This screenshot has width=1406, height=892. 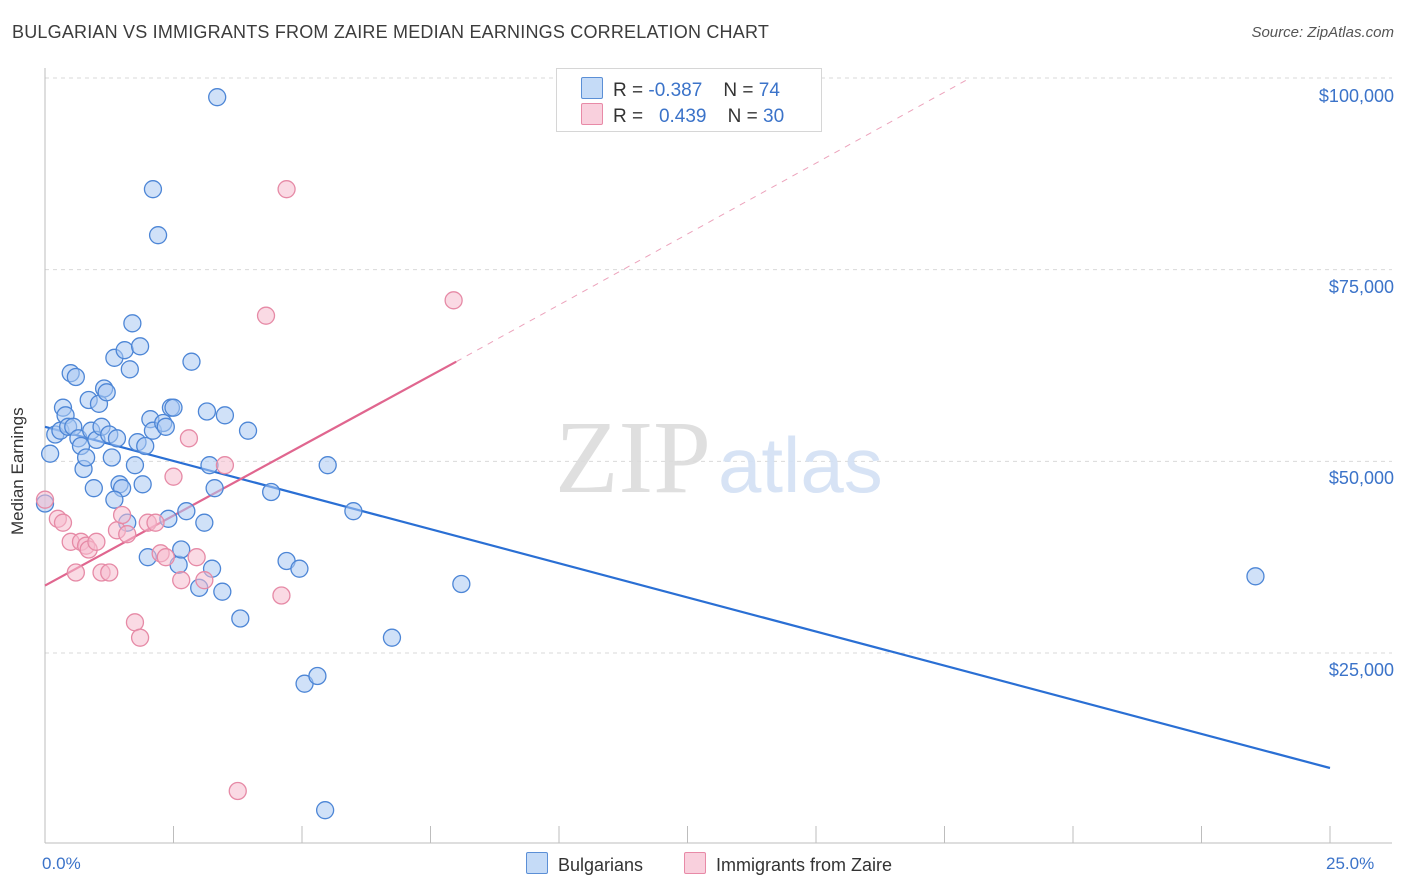 What do you see at coordinates (769, 90) in the screenshot?
I see `legend-n-value-1: 74` at bounding box center [769, 90].